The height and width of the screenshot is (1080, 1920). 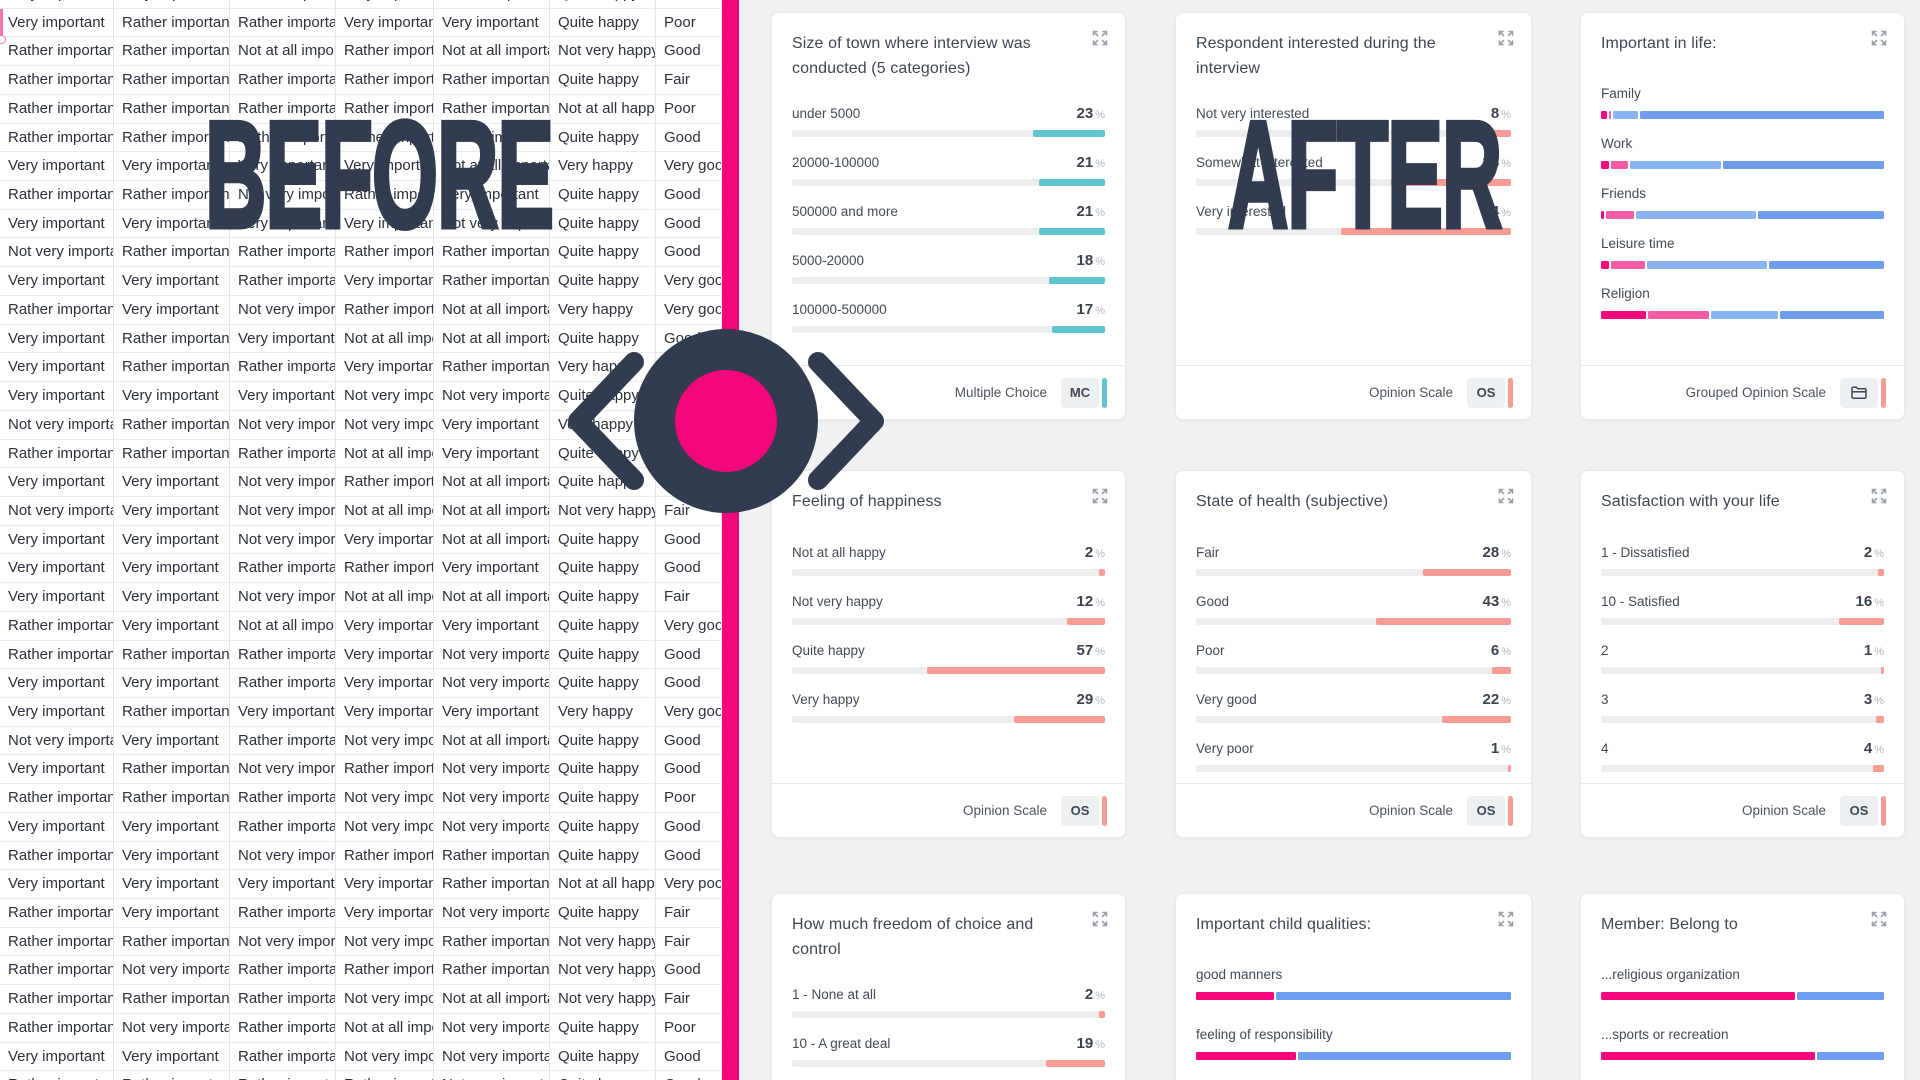 I want to click on table-cell: Poor, so click(x=689, y=798).